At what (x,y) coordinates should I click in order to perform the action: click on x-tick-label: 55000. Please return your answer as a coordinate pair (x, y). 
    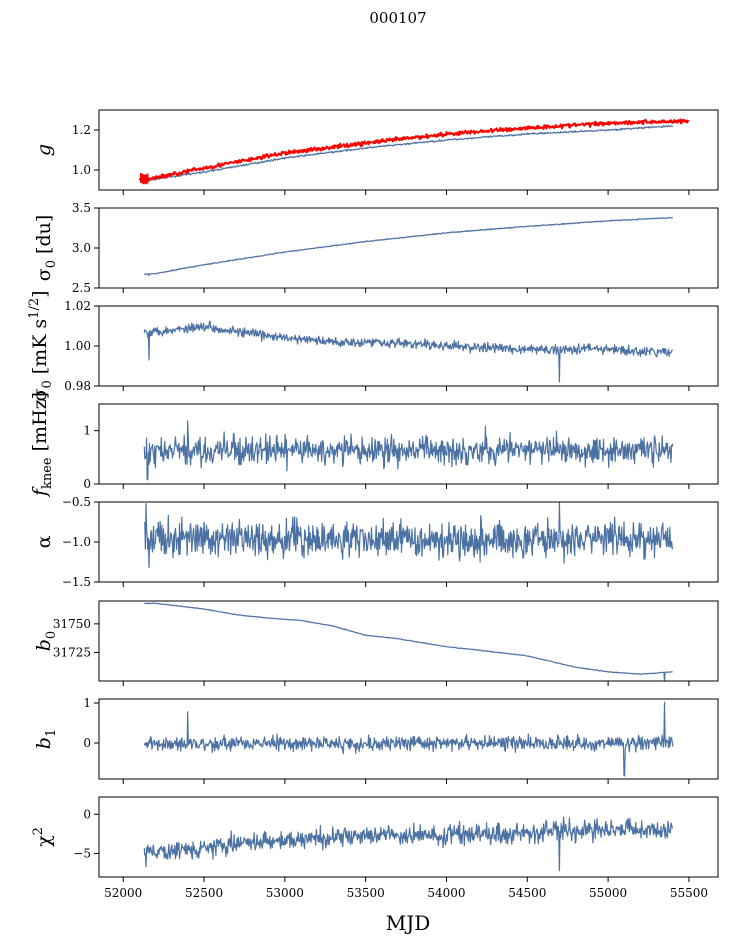
    Looking at the image, I should click on (608, 893).